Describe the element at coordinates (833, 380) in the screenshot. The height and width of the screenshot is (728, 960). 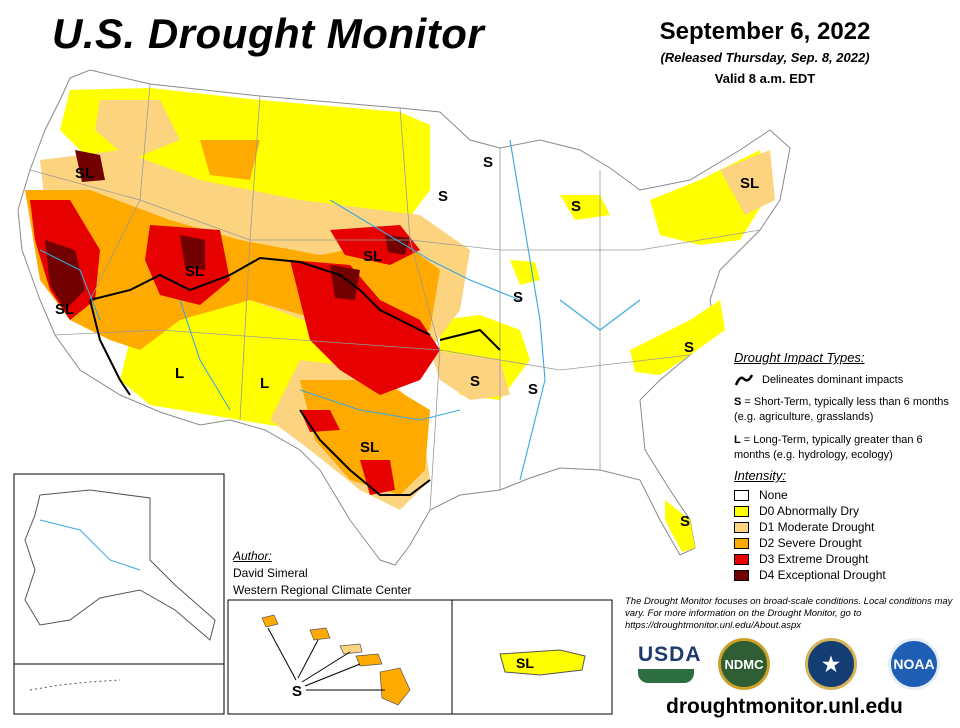
I see `impact-line-label: Delineates dominant impacts` at that location.